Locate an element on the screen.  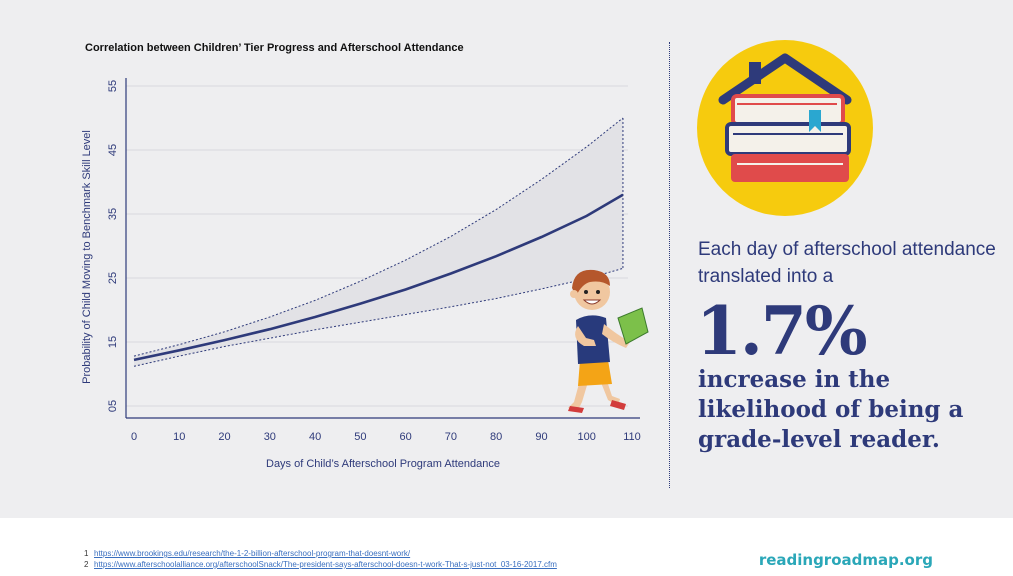
callout-stat: 1.7% is located at coordinates (782, 331).